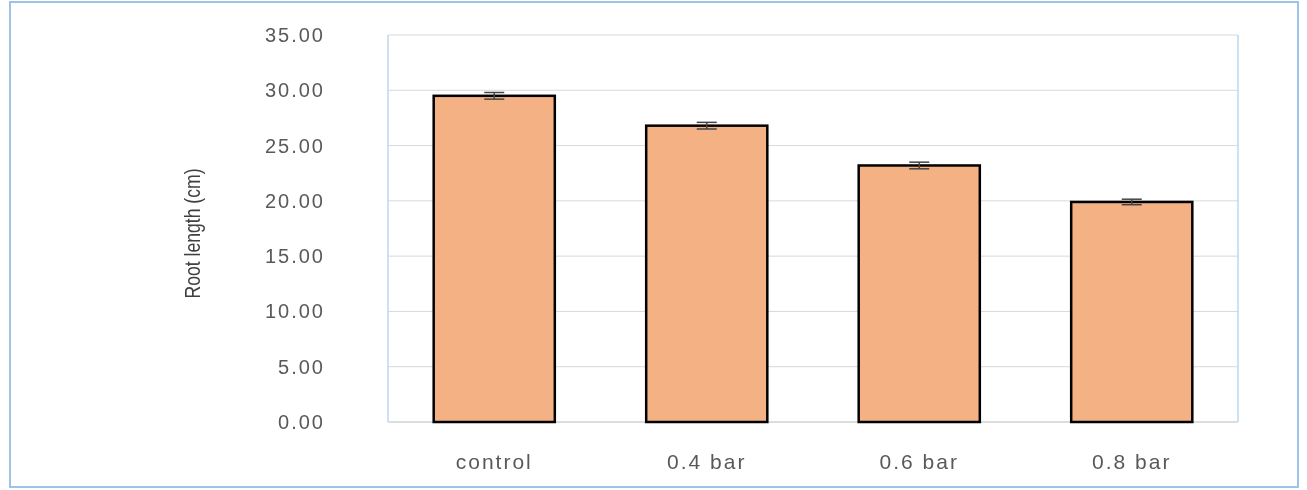 Image resolution: width=1307 pixels, height=490 pixels. What do you see at coordinates (294, 35) in the screenshot?
I see `y-tick-label: 35.00` at bounding box center [294, 35].